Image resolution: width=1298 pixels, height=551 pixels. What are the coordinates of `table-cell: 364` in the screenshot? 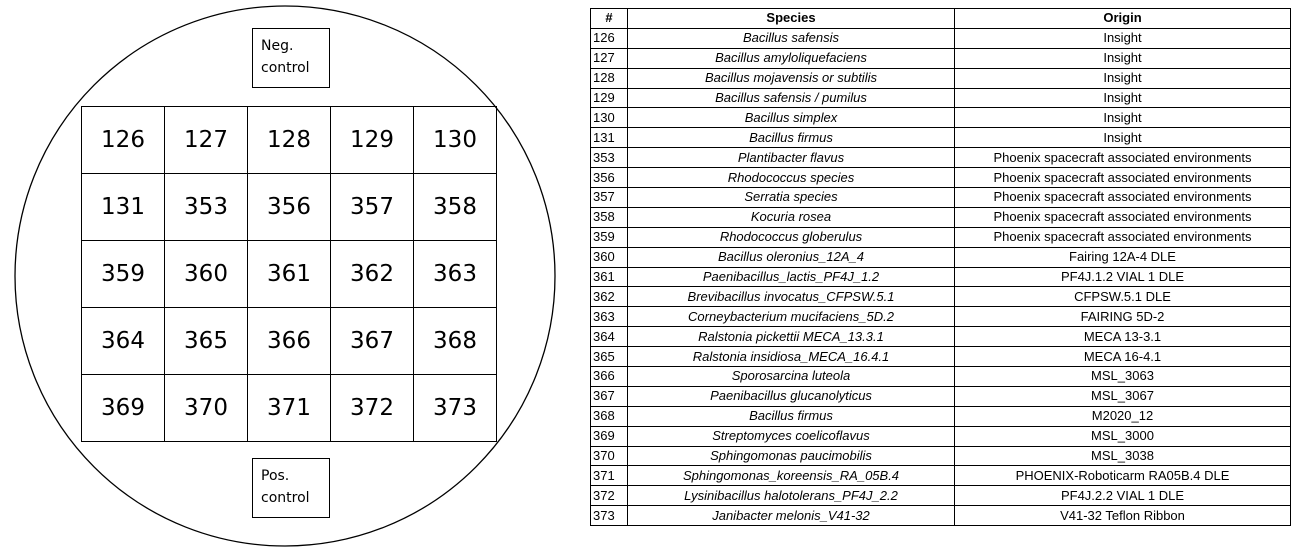 It's located at (609, 337).